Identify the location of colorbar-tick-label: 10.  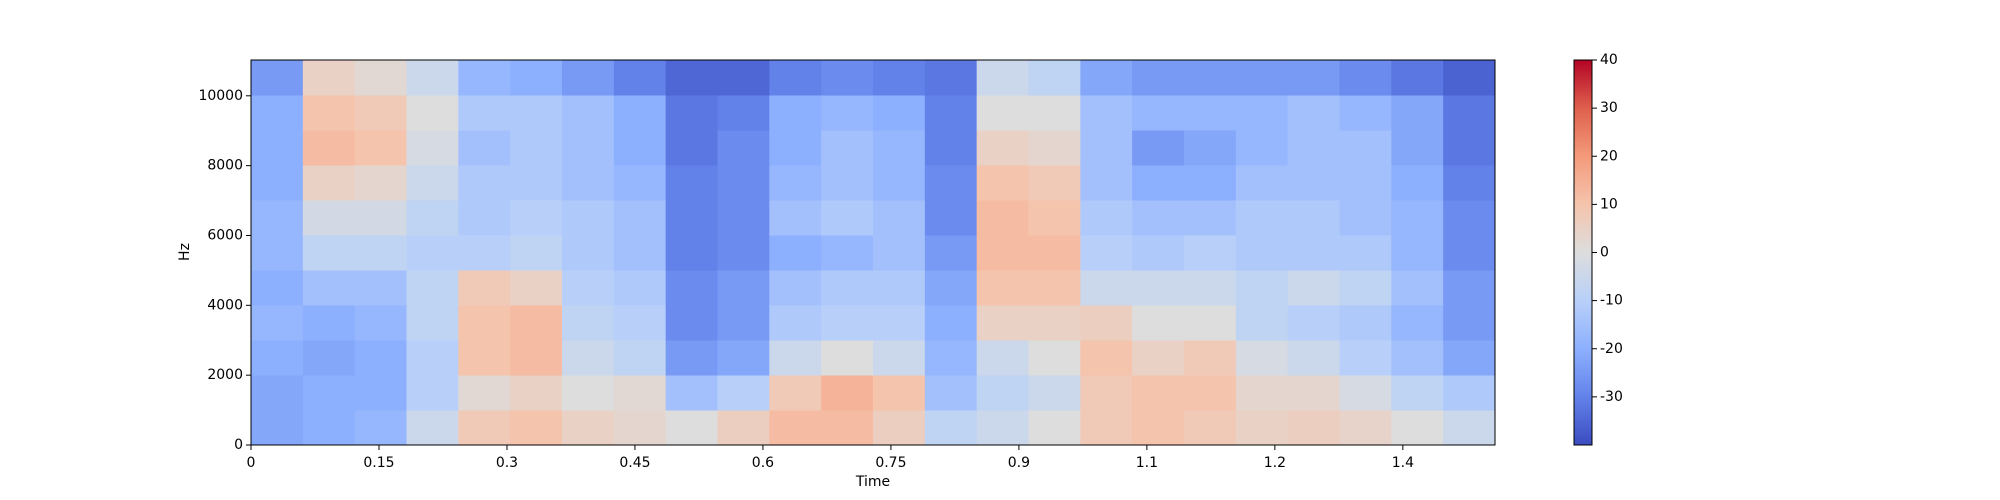
(1609, 204).